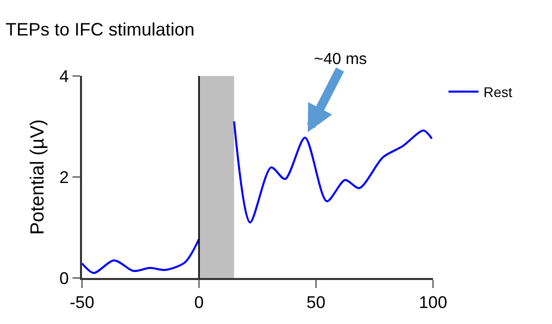 The image size is (552, 324). Describe the element at coordinates (64, 76) in the screenshot. I see `y-tick-label: 4` at that location.